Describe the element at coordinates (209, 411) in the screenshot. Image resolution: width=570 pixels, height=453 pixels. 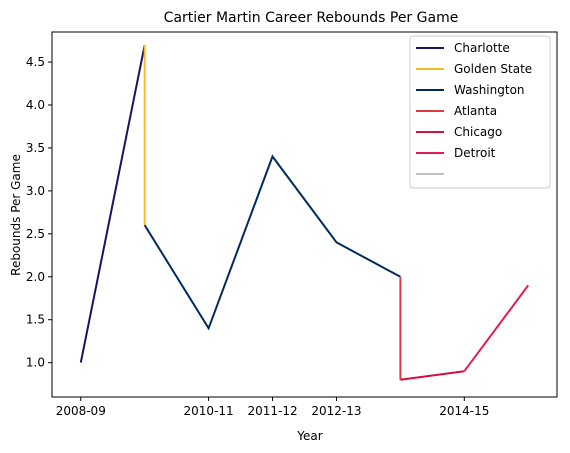
I see `x-tick-label: 2010-11` at that location.